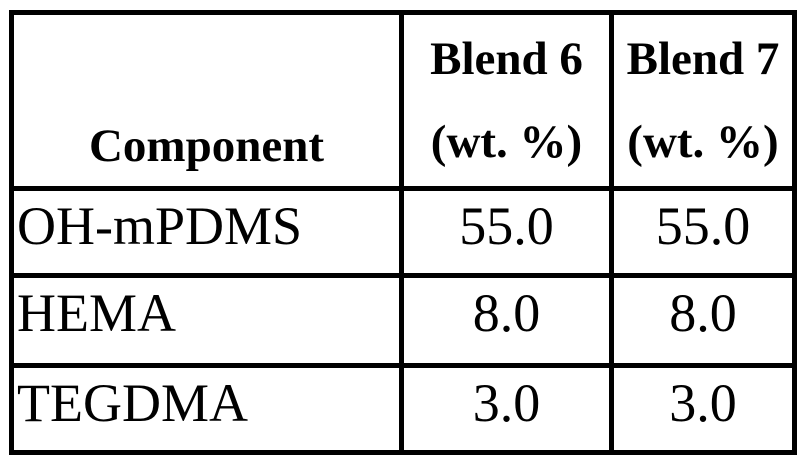 This screenshot has height=468, width=810. What do you see at coordinates (703, 58) in the screenshot?
I see `header-label-blend-7-line1: Blend 7` at bounding box center [703, 58].